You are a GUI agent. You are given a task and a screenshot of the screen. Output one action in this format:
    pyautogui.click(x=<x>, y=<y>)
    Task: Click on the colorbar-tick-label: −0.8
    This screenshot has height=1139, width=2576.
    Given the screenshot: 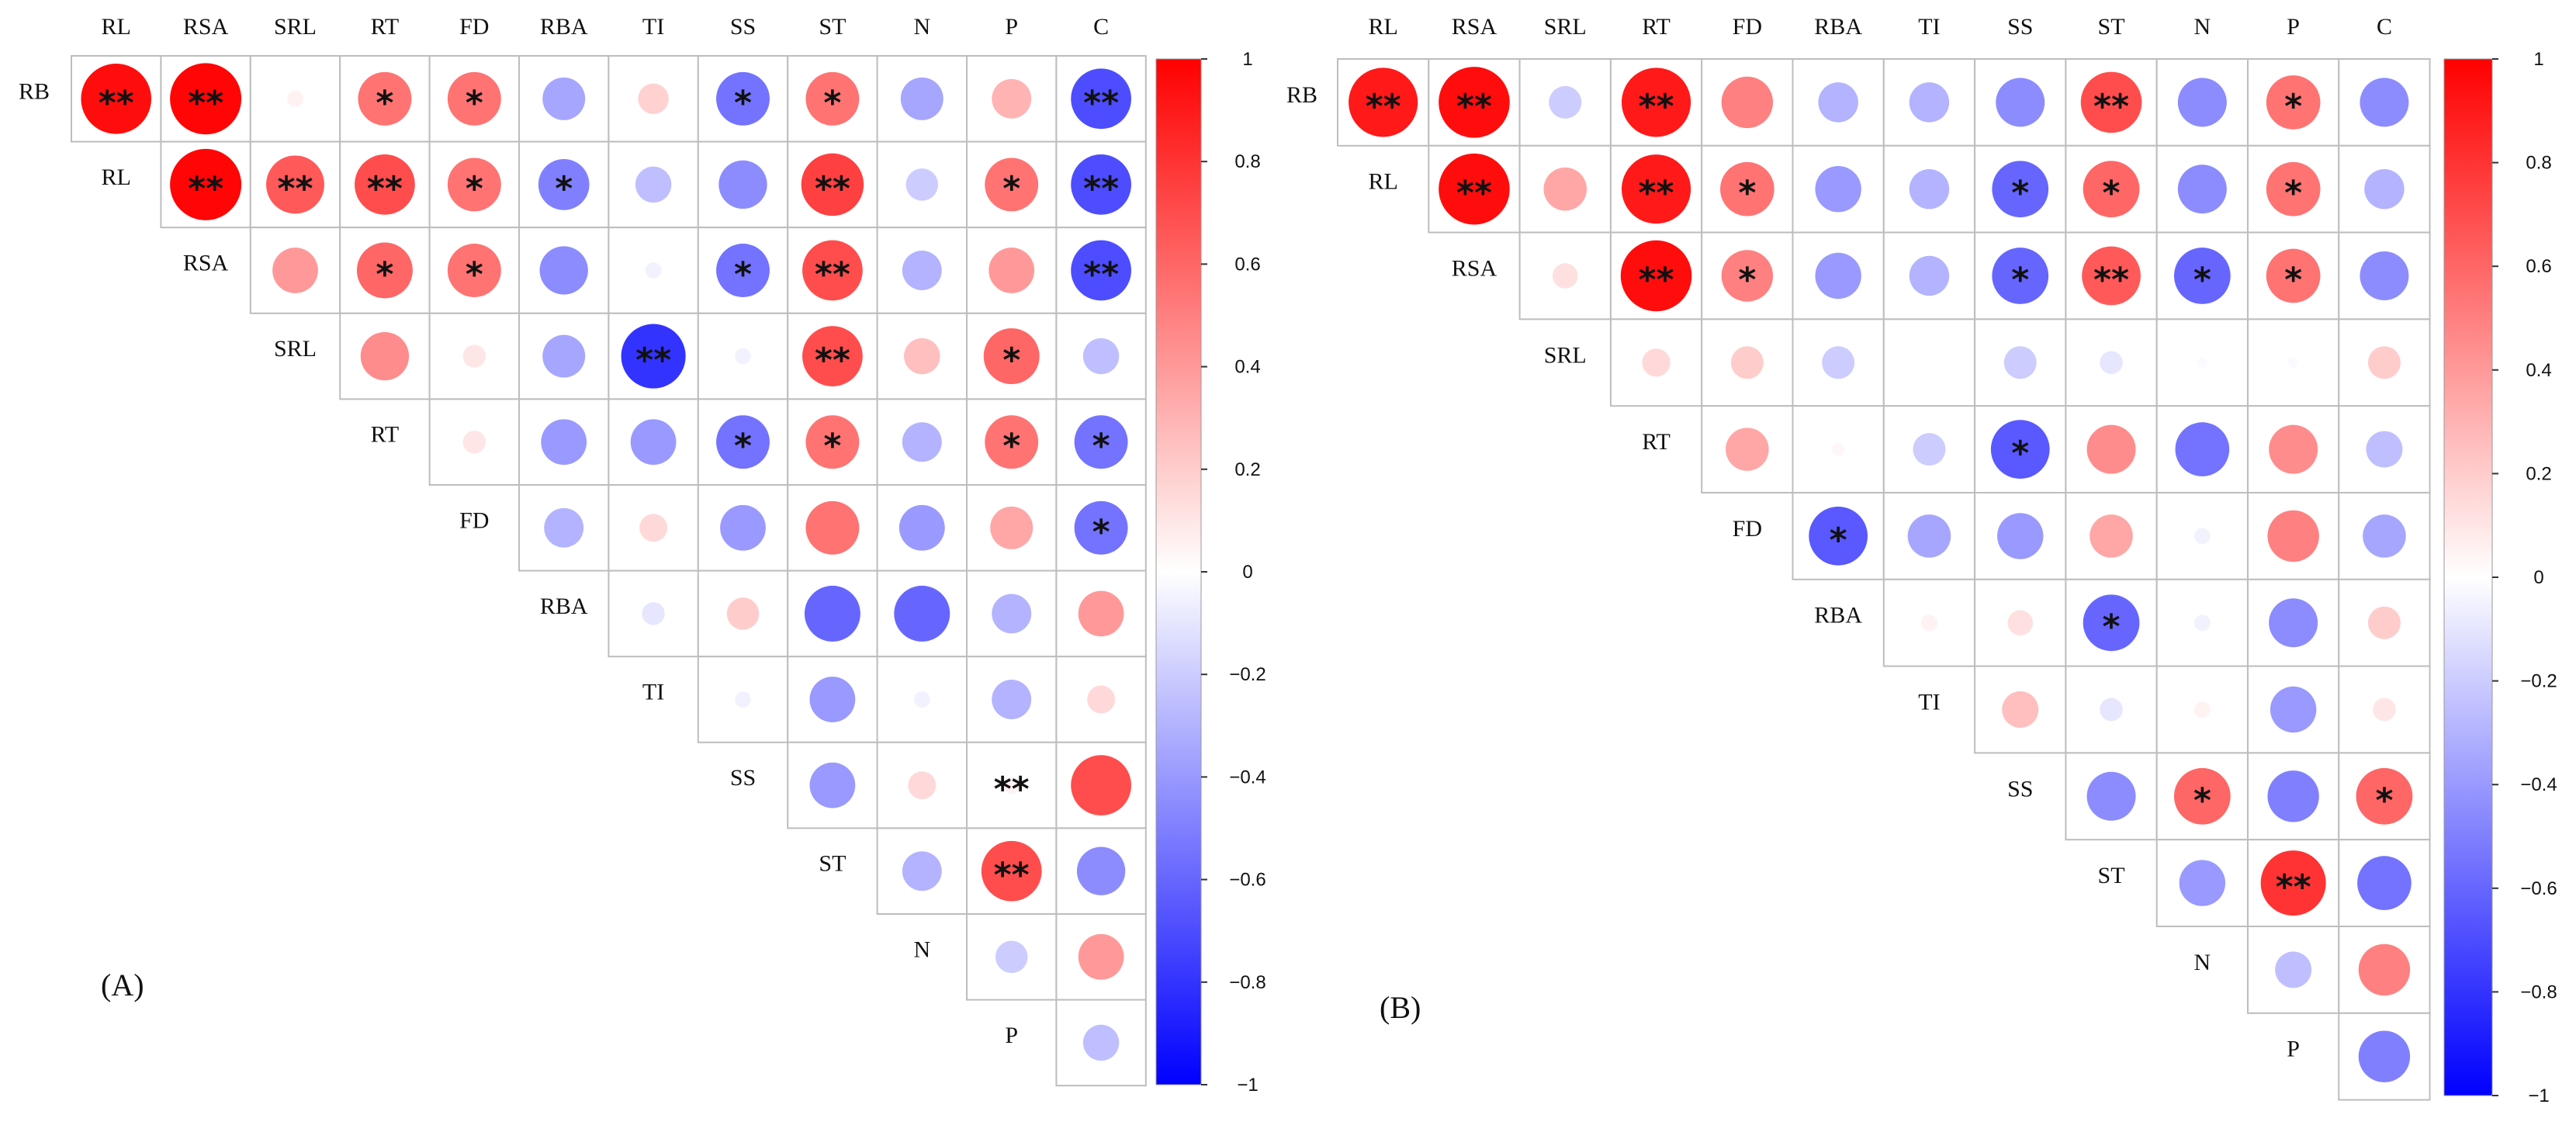 What is the action you would take?
    pyautogui.click(x=1247, y=982)
    